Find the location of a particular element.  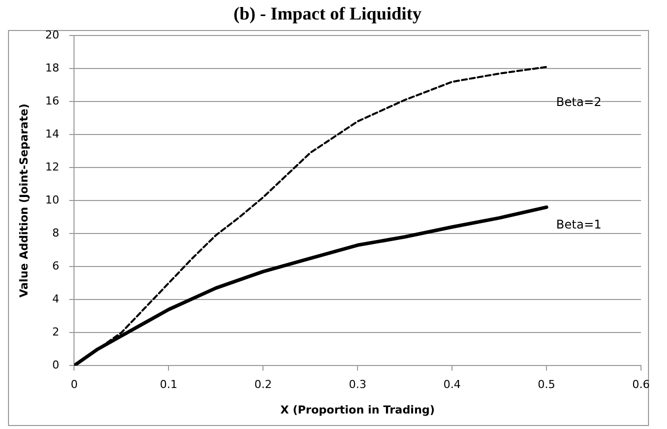

text: Beta=2 is located at coordinates (579, 102).